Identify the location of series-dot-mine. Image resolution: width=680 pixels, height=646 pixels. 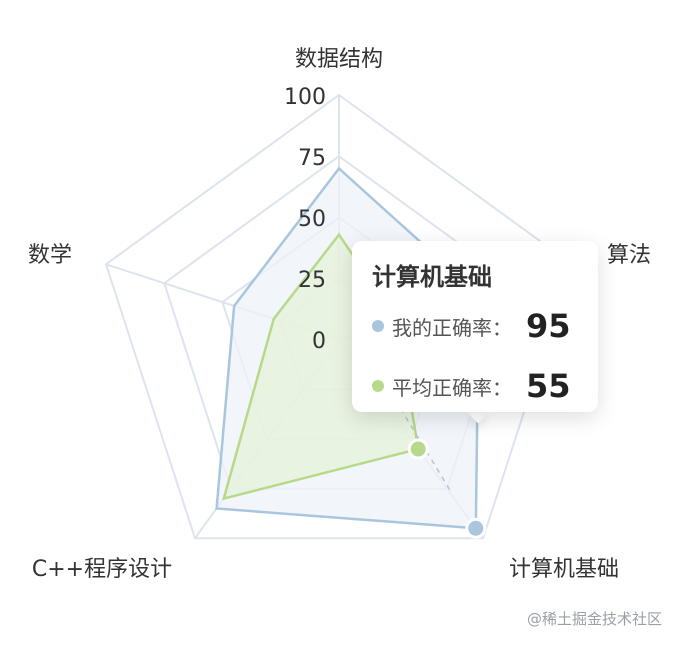
(378, 326).